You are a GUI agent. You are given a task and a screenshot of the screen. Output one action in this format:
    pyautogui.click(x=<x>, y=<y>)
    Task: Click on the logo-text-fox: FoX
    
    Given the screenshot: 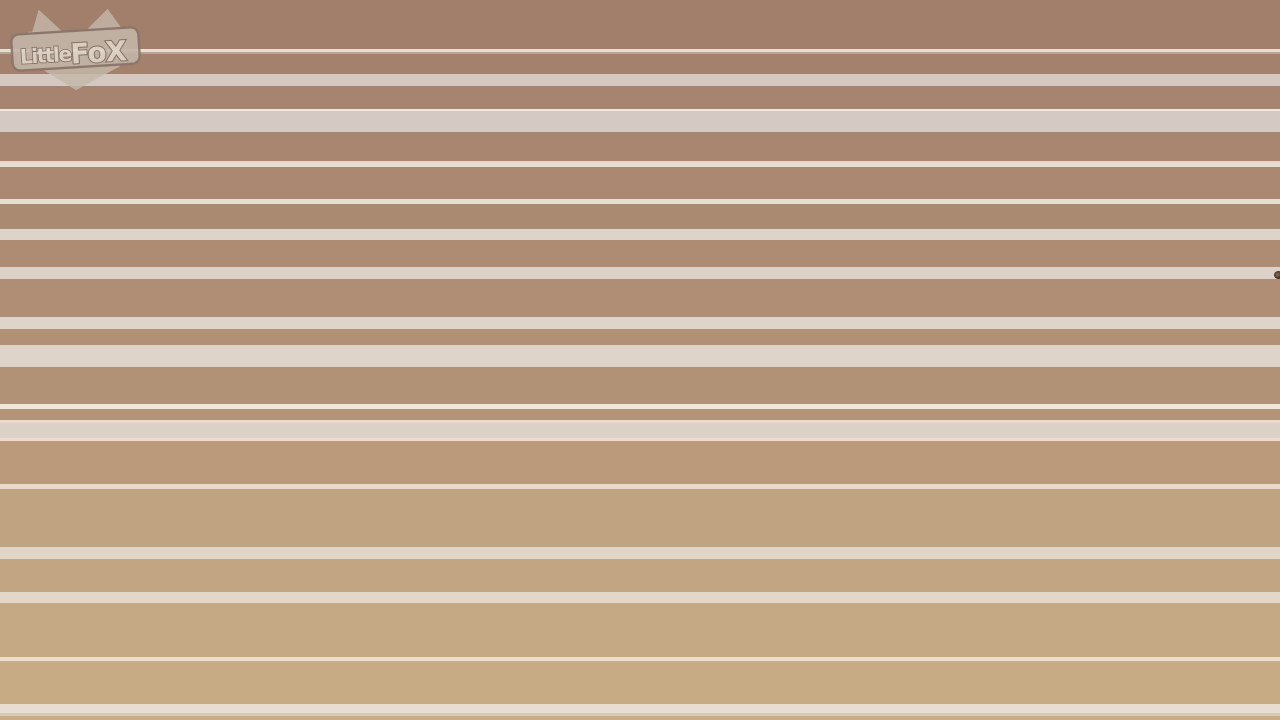 What is the action you would take?
    pyautogui.click(x=99, y=52)
    